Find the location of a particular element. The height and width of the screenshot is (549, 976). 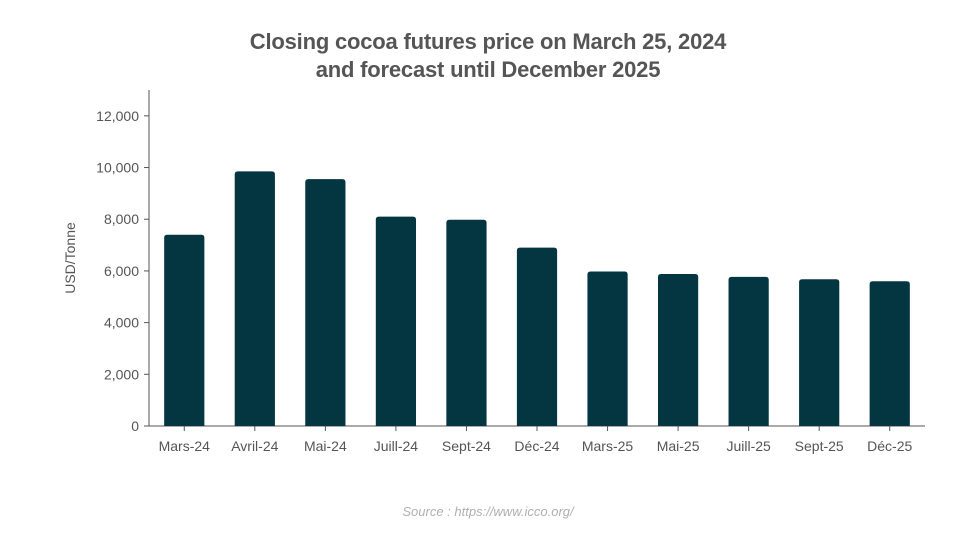

y-tick-label: 4,000 is located at coordinates (121, 323).